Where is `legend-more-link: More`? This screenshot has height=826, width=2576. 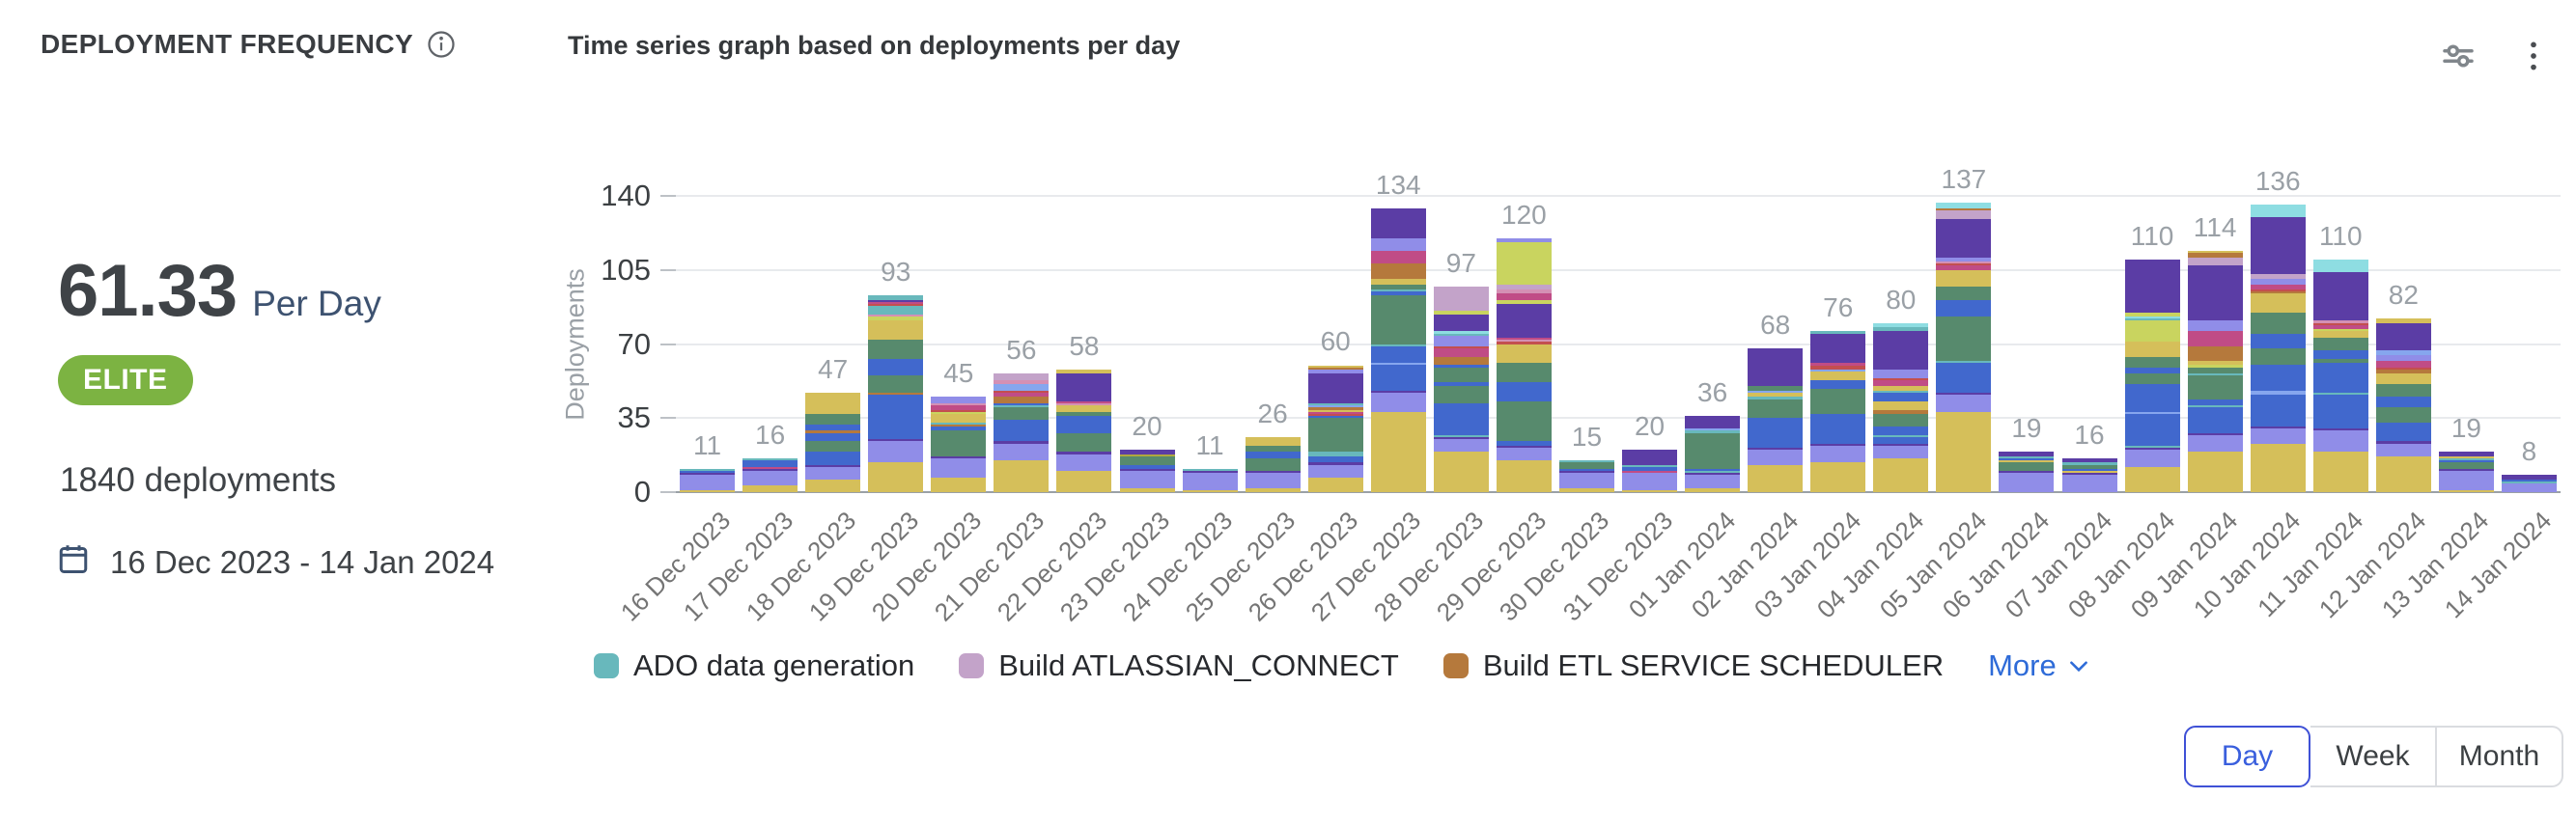
legend-more-link: More is located at coordinates (2040, 665).